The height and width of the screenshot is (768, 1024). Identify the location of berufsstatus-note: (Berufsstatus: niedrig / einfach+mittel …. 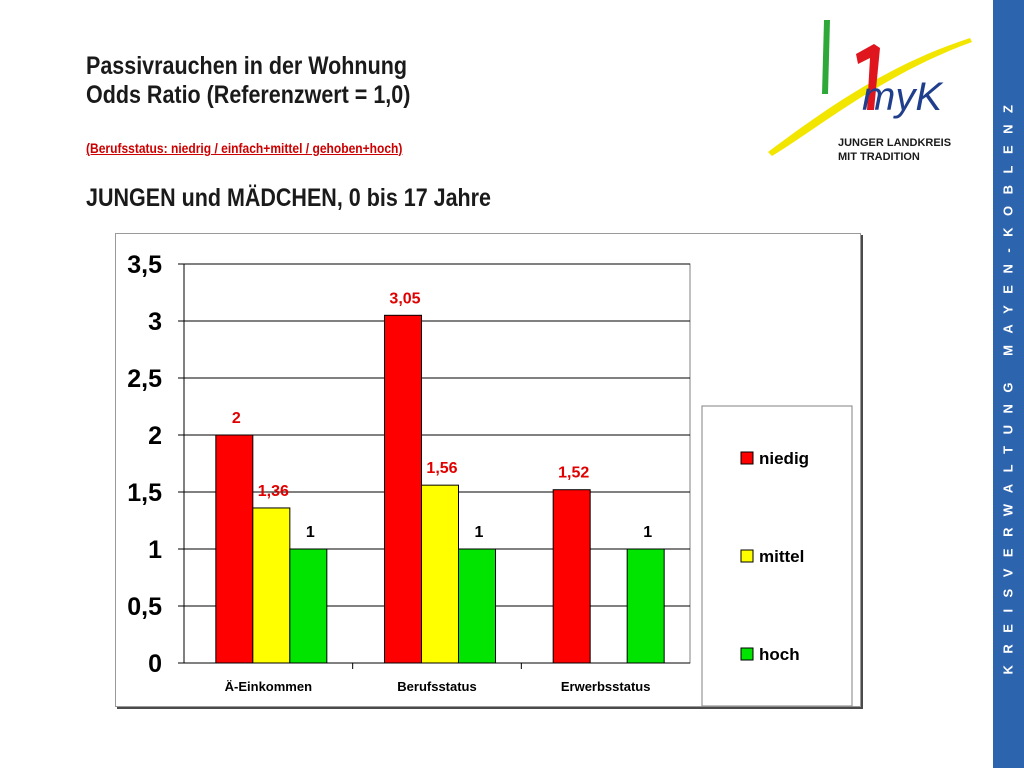
(244, 148).